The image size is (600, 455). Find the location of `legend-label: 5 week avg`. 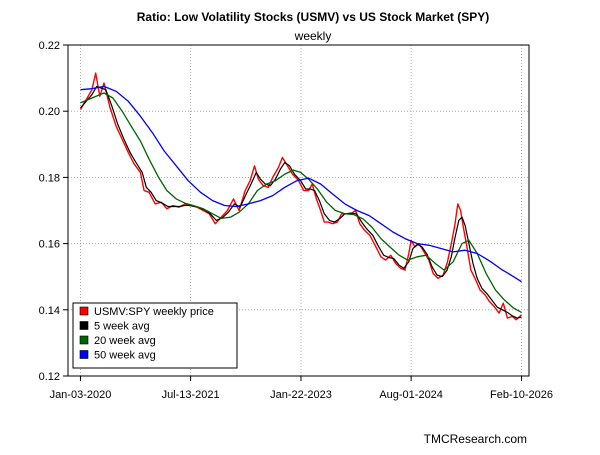

legend-label: 5 week avg is located at coordinates (122, 327).